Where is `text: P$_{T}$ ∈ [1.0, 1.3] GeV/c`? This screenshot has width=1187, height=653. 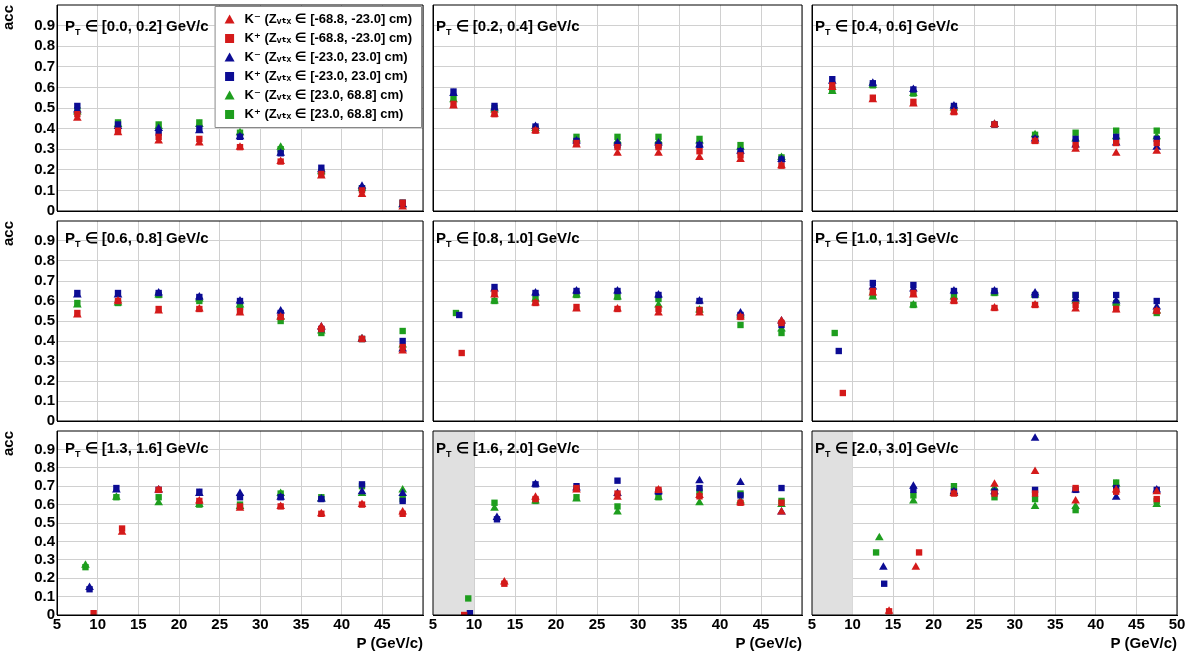
text: P$_{T}$ ∈ [1.0, 1.3] GeV/c is located at coordinates (887, 239).